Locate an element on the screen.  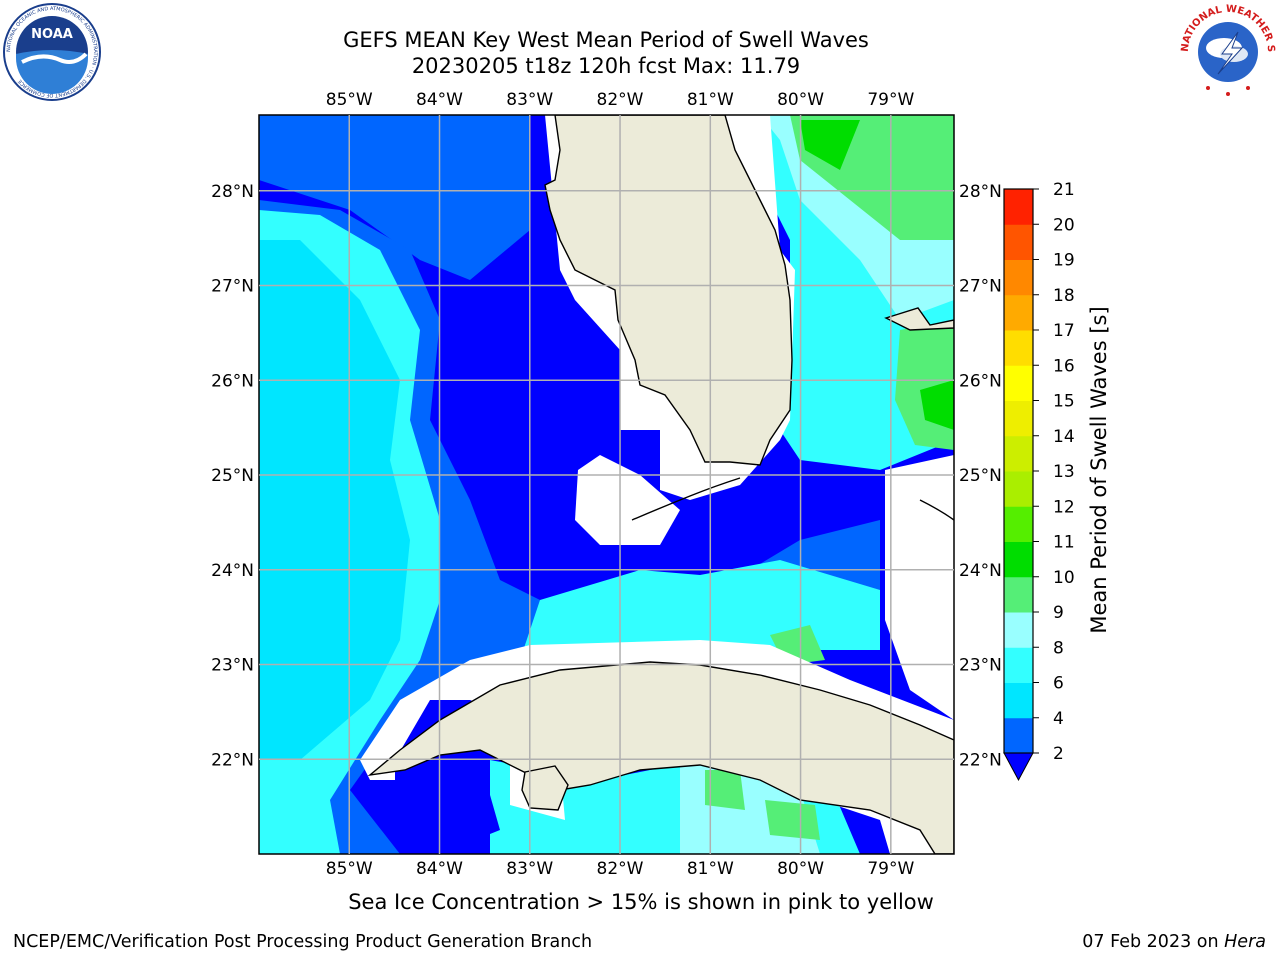
date-stamp: 07 Feb 2023 on Hera is located at coordinates (1174, 942).